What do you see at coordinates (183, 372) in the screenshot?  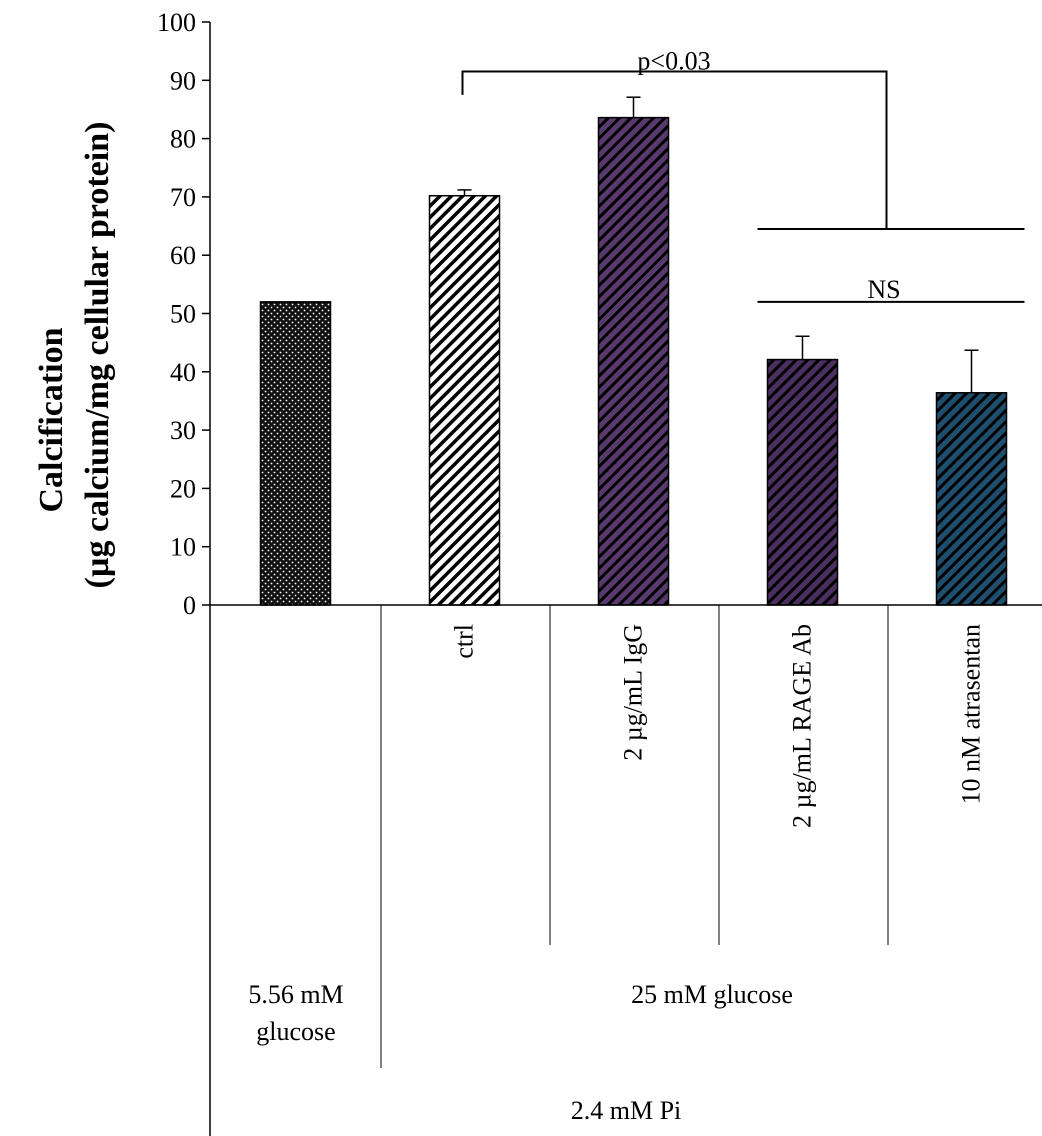 I see `y-tick-label: 40` at bounding box center [183, 372].